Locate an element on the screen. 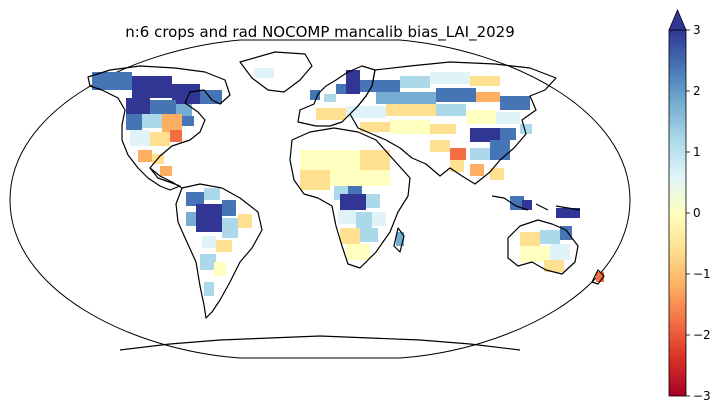 The image size is (728, 413). colorbar-tick-label: −3 is located at coordinates (702, 396).